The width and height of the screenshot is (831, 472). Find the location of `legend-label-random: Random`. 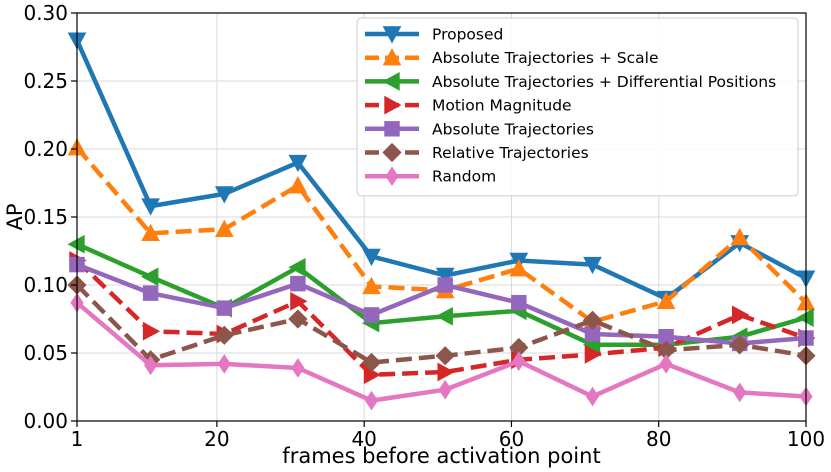

legend-label-random: Random is located at coordinates (464, 177).